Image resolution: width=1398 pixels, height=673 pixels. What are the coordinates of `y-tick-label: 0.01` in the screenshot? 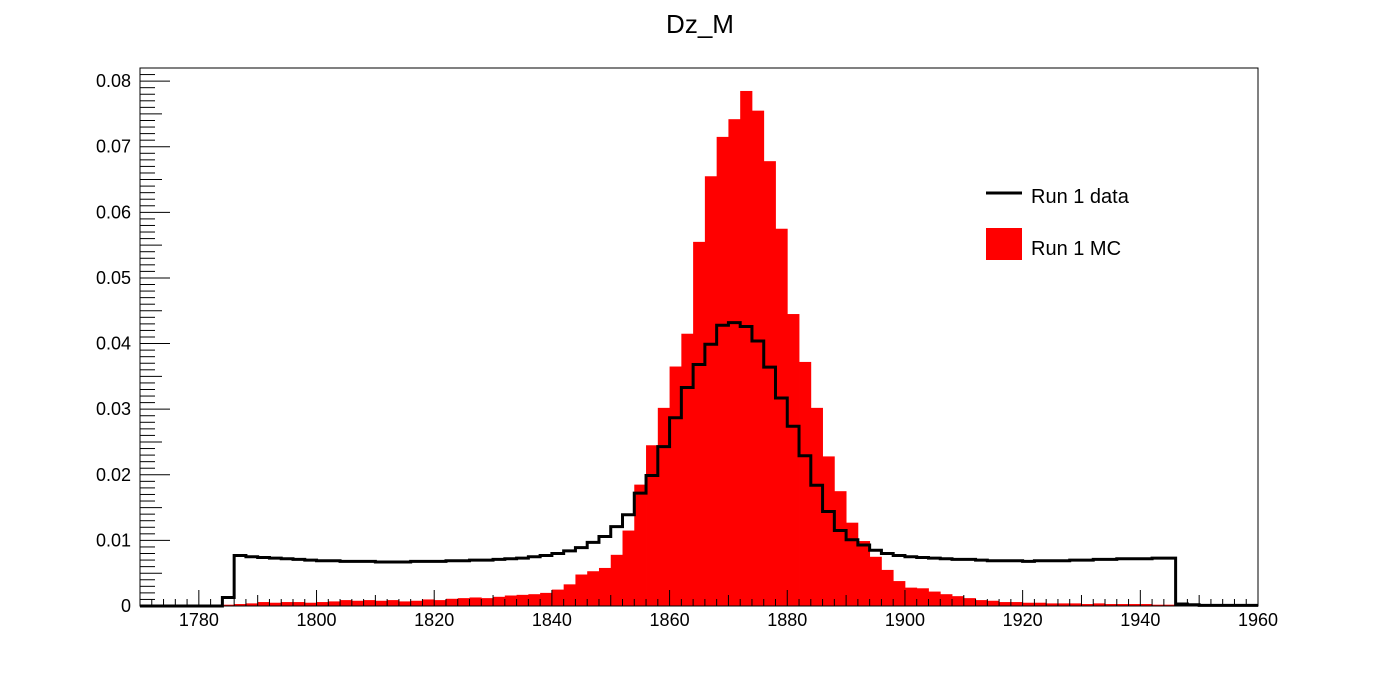 It's located at (113, 540).